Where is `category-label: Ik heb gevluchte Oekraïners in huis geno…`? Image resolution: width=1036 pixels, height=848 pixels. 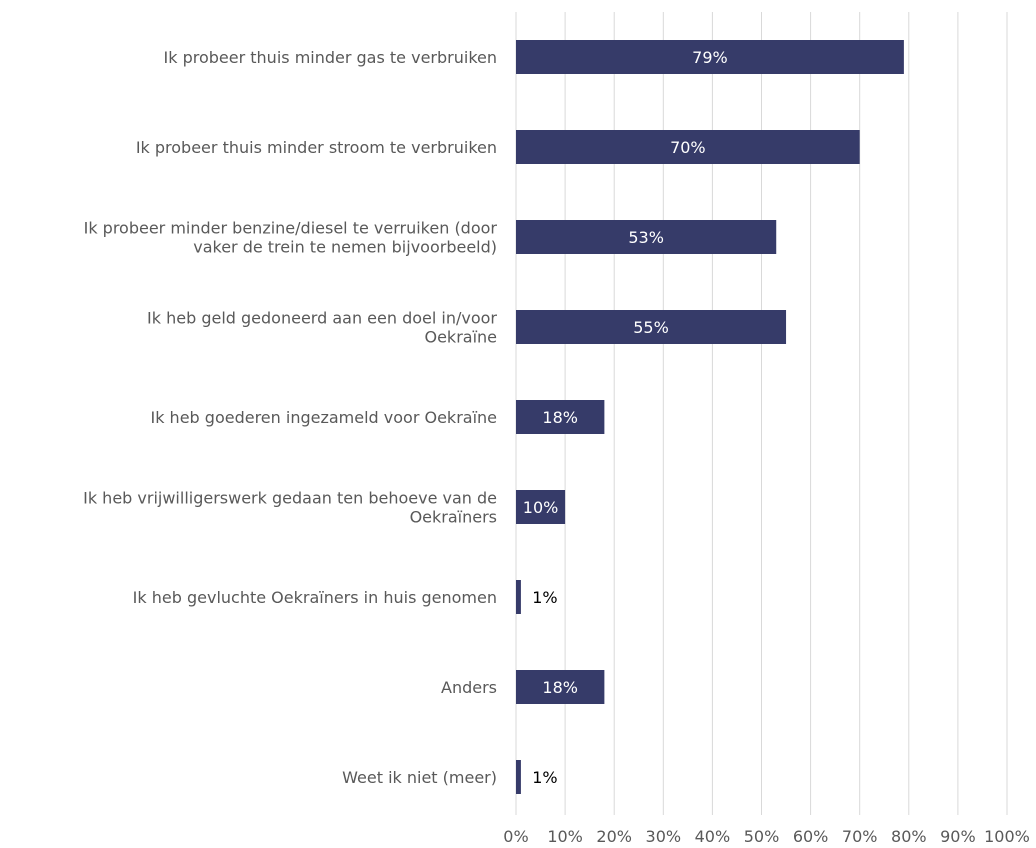 category-label: Ik heb gevluchte Oekraïners in huis geno… is located at coordinates (315, 597).